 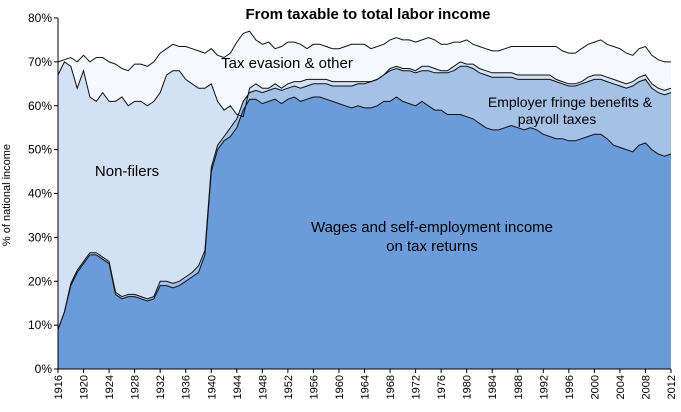 I want to click on x-tick-label: 1988, so click(x=519, y=387).